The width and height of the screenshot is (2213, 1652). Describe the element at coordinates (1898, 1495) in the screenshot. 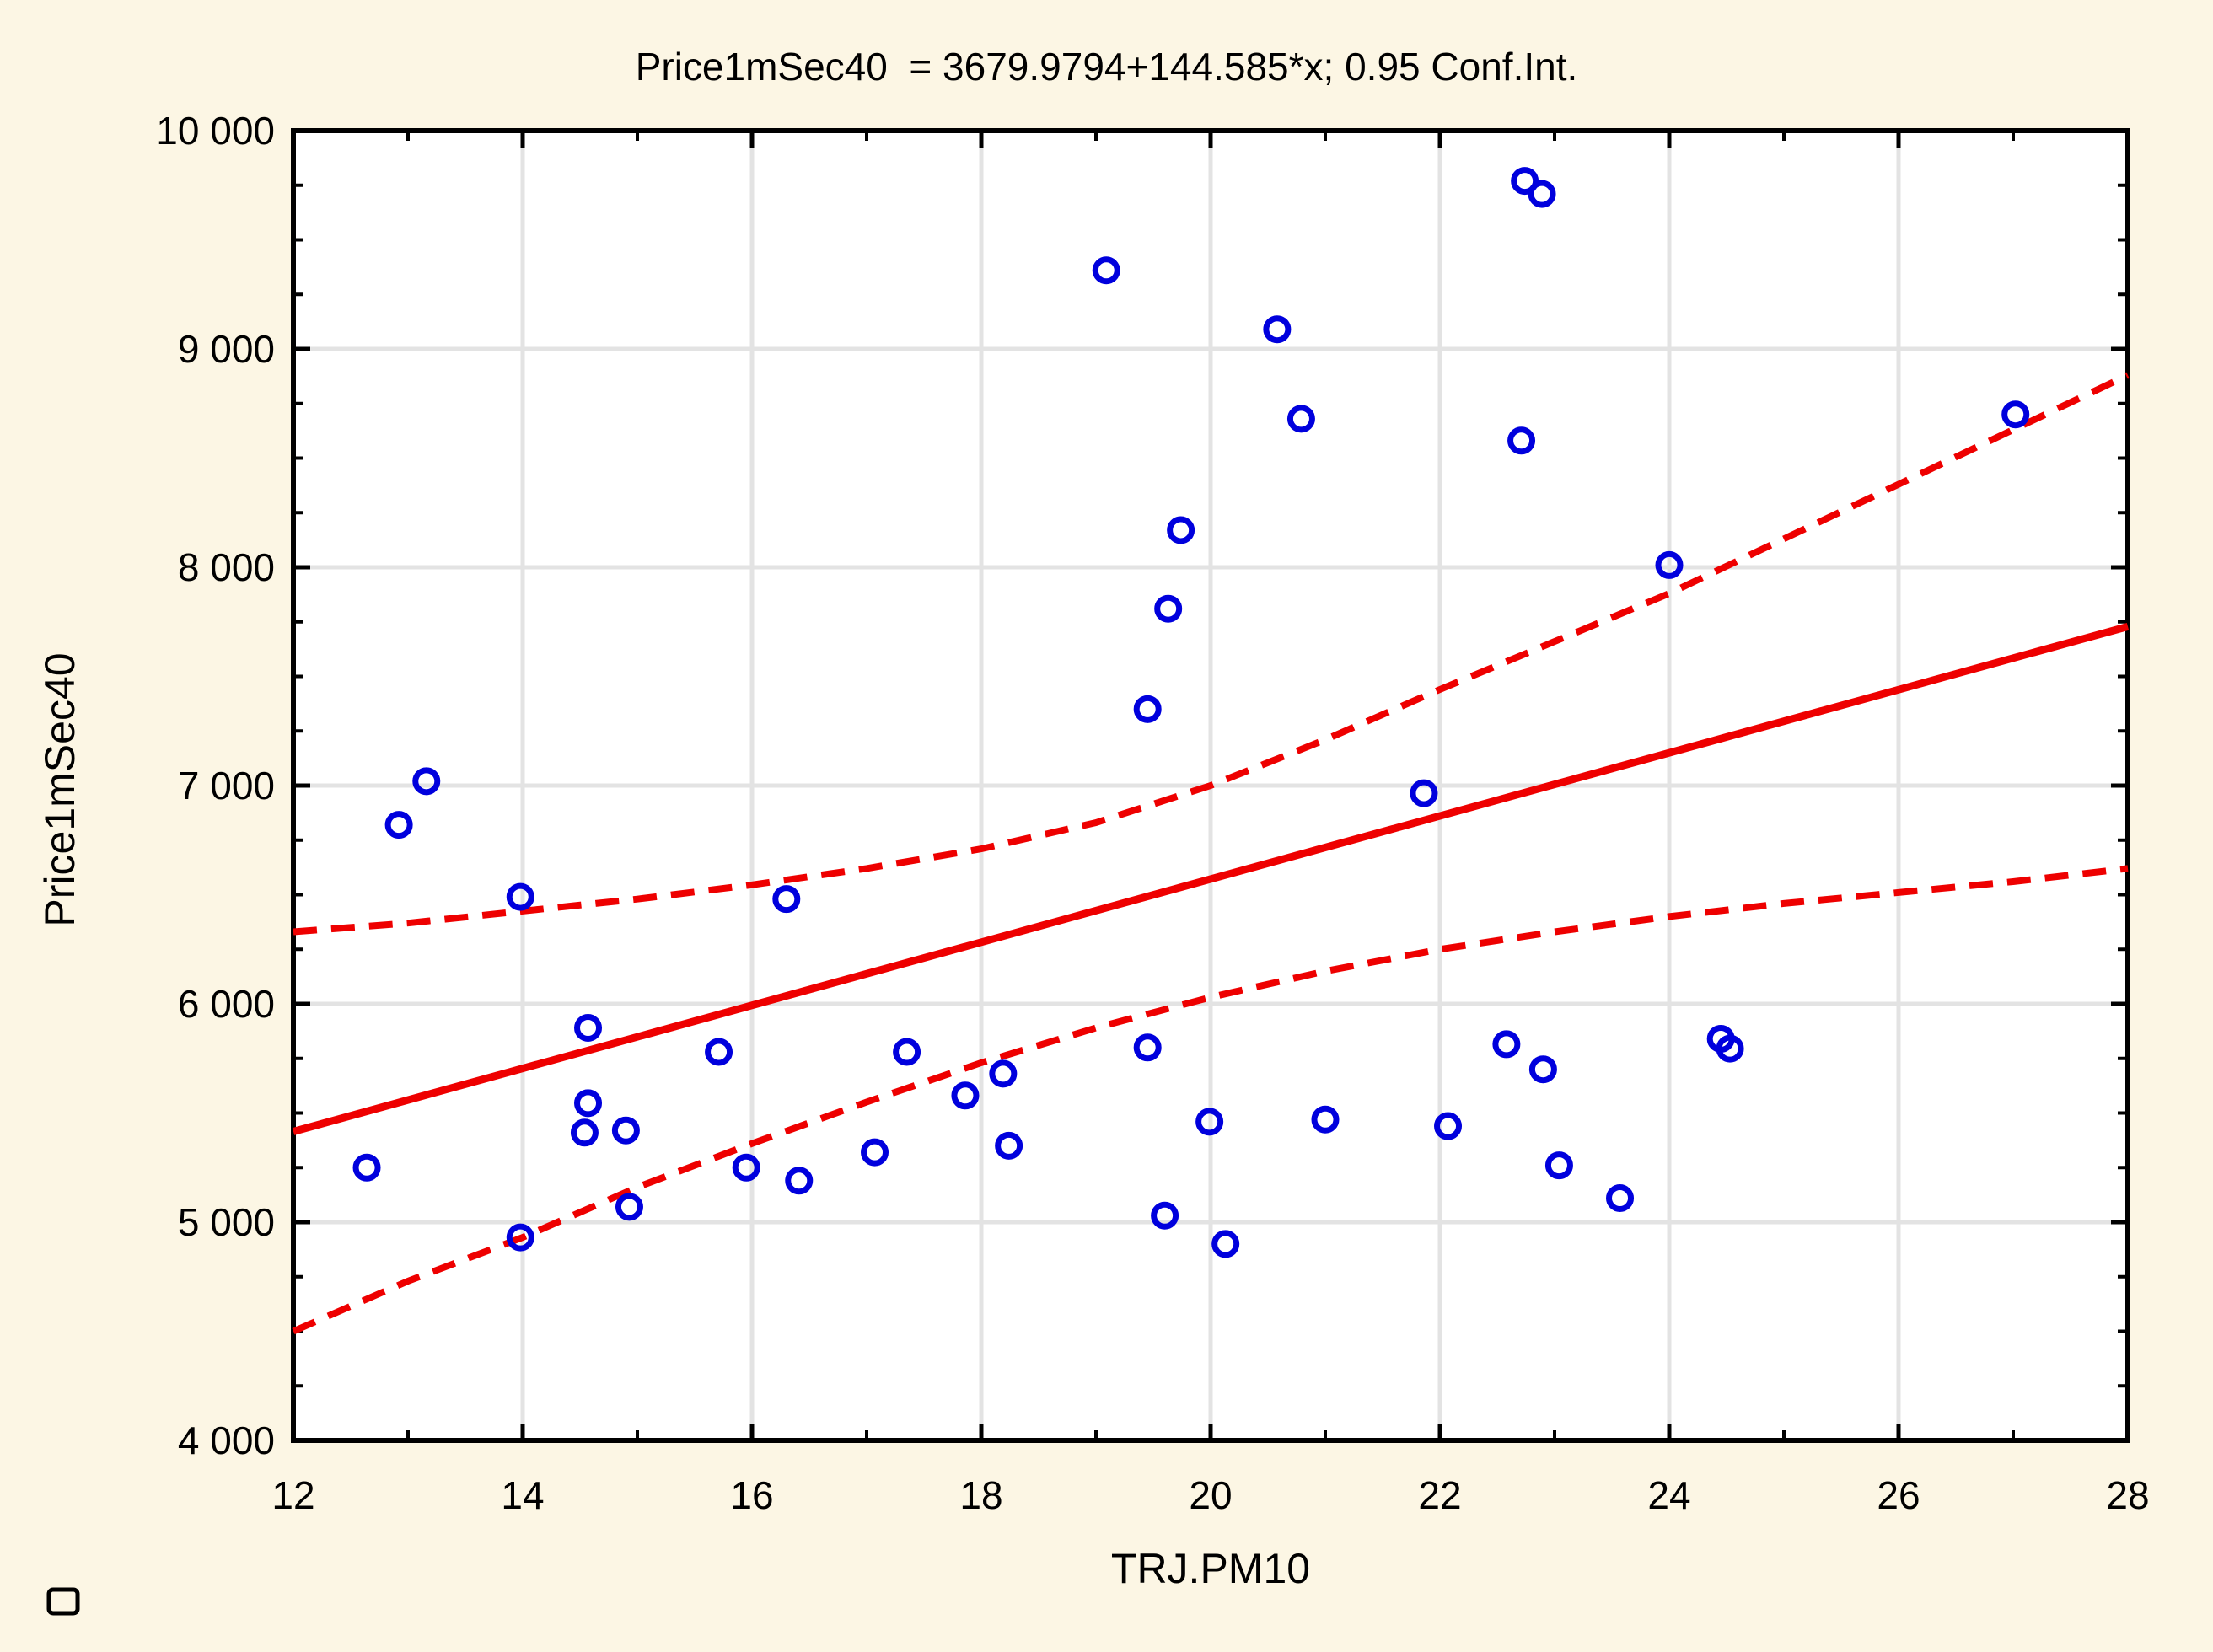

I see `x-tick-label: 26` at that location.